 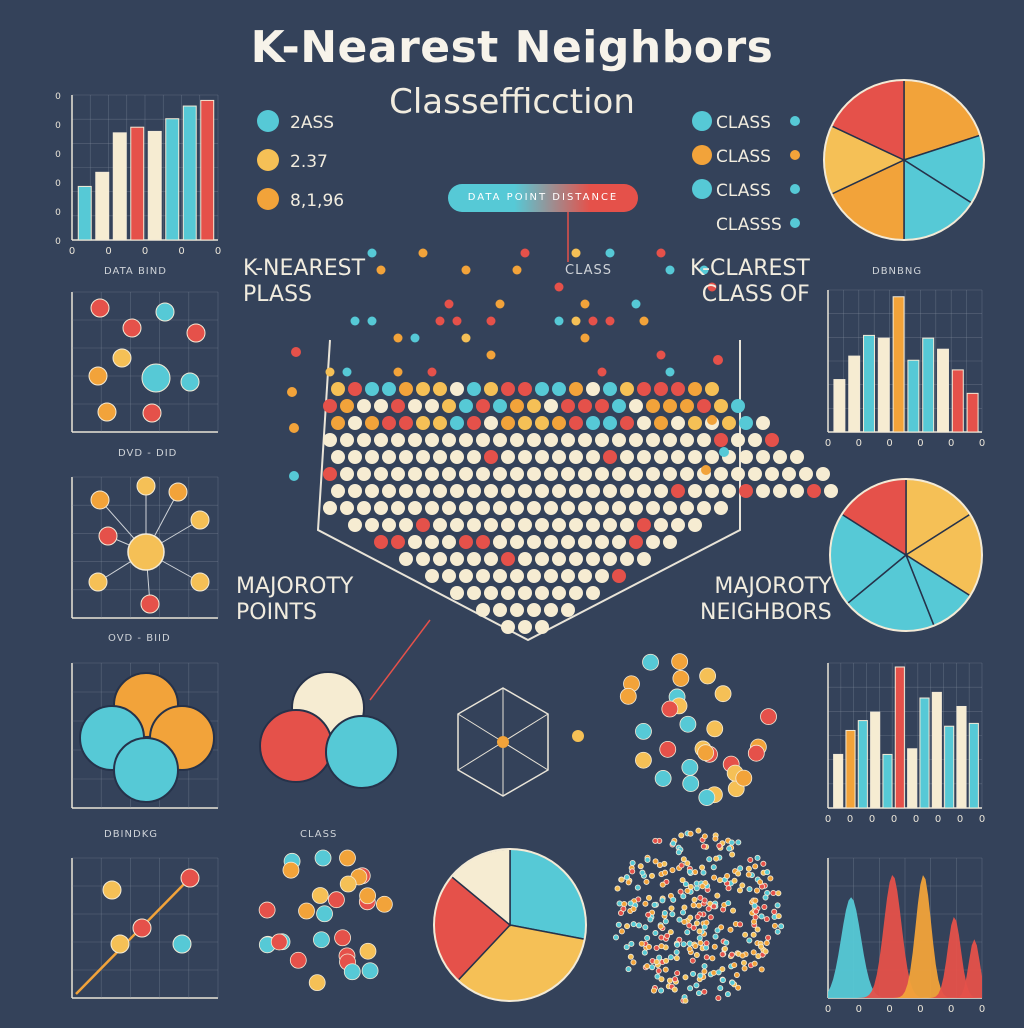 What do you see at coordinates (938, 819) in the screenshot?
I see `right-bar-chart-2-xtick-label: 0` at bounding box center [938, 819].